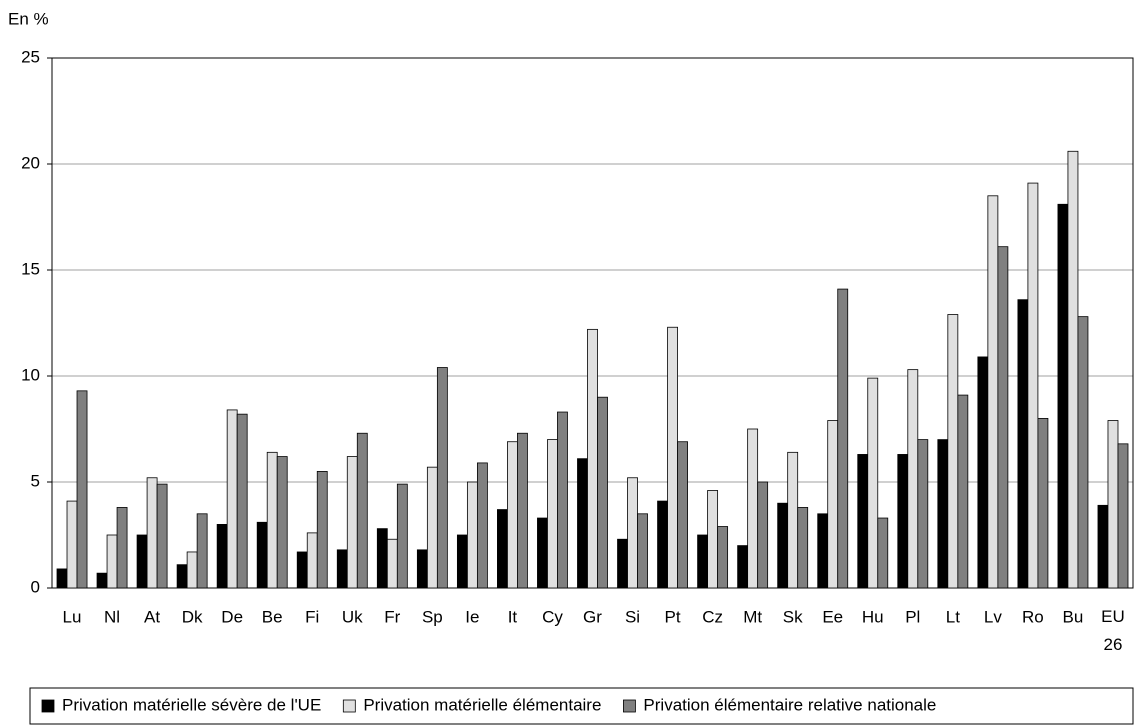  What do you see at coordinates (272, 616) in the screenshot?
I see `x-tick-label: Be` at bounding box center [272, 616].